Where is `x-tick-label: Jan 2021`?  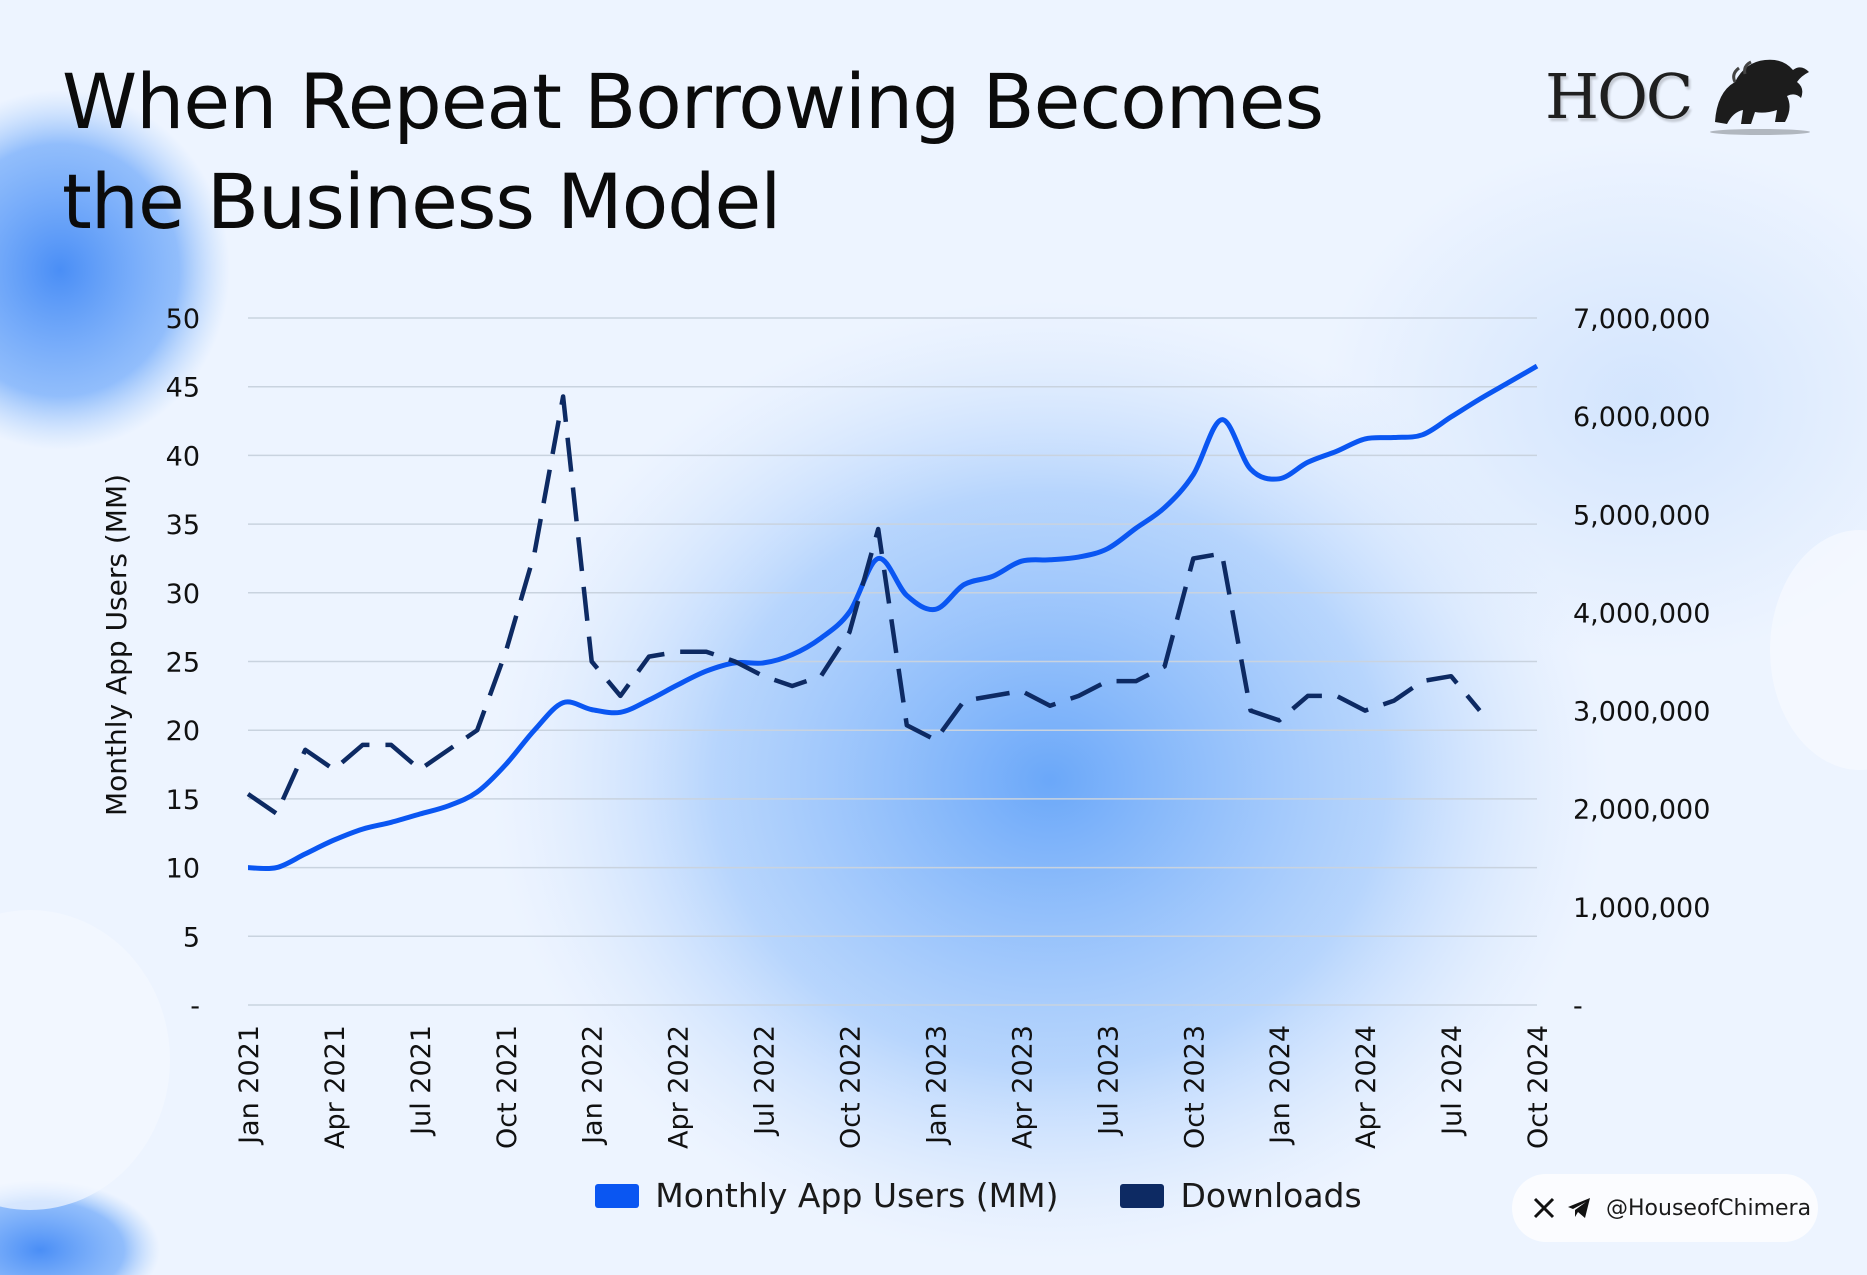 x-tick-label: Jan 2021 is located at coordinates (249, 1085).